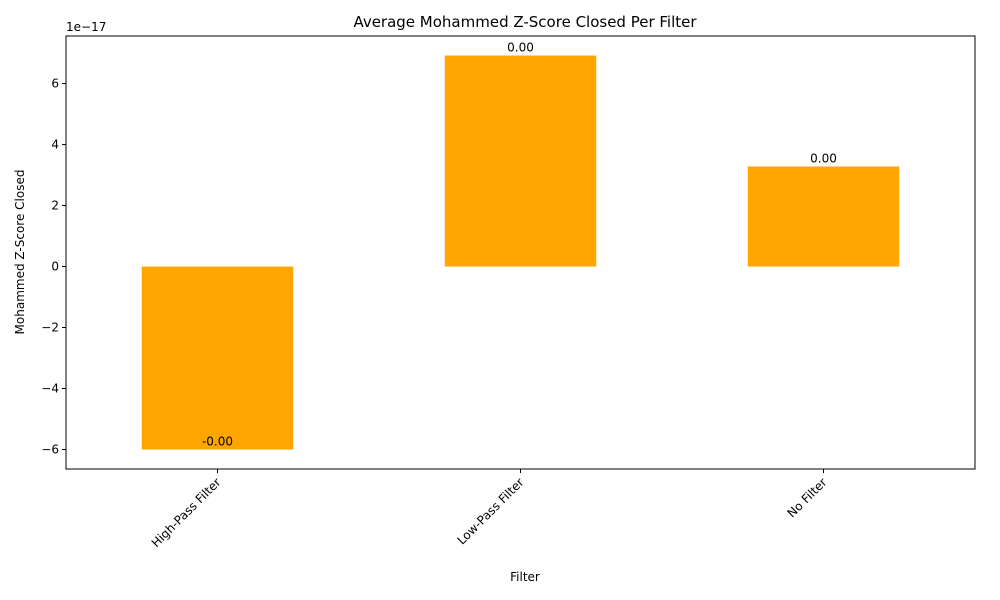 The height and width of the screenshot is (600, 1000). I want to click on x-axis-label: Filter, so click(525, 577).